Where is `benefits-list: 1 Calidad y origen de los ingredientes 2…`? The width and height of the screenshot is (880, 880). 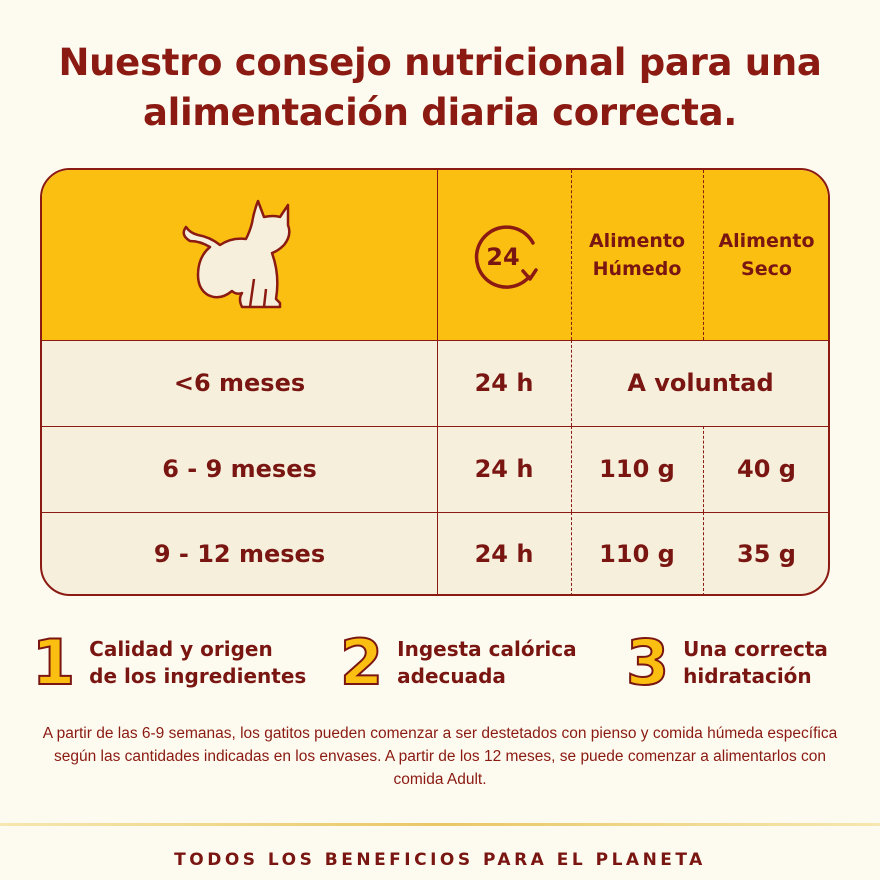
benefits-list: 1 Calidad y origen de los ingredientes 2… is located at coordinates (440, 664).